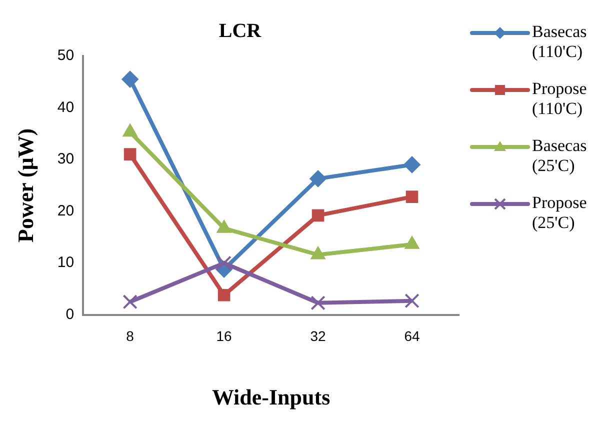 The height and width of the screenshot is (426, 607). What do you see at coordinates (65, 159) in the screenshot?
I see `y-tick-label: 30` at bounding box center [65, 159].